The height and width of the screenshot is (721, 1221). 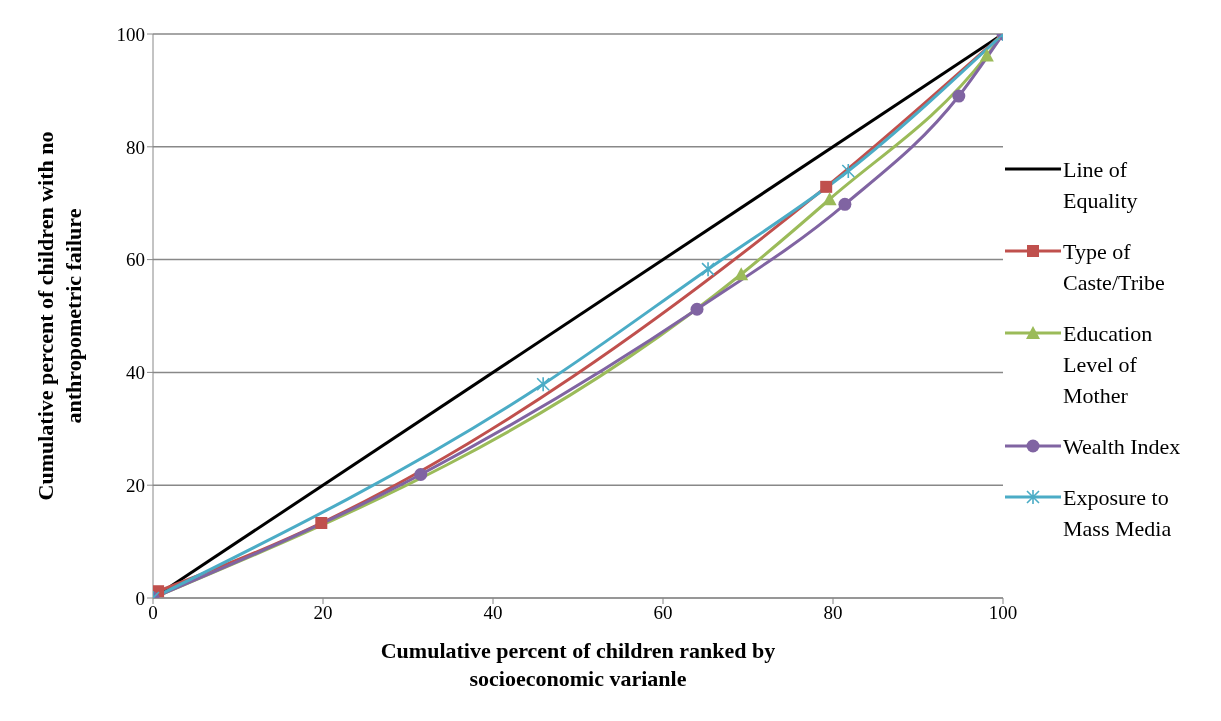 What do you see at coordinates (1118, 513) in the screenshot?
I see `legend-label: Exposure to Mass Media` at bounding box center [1118, 513].